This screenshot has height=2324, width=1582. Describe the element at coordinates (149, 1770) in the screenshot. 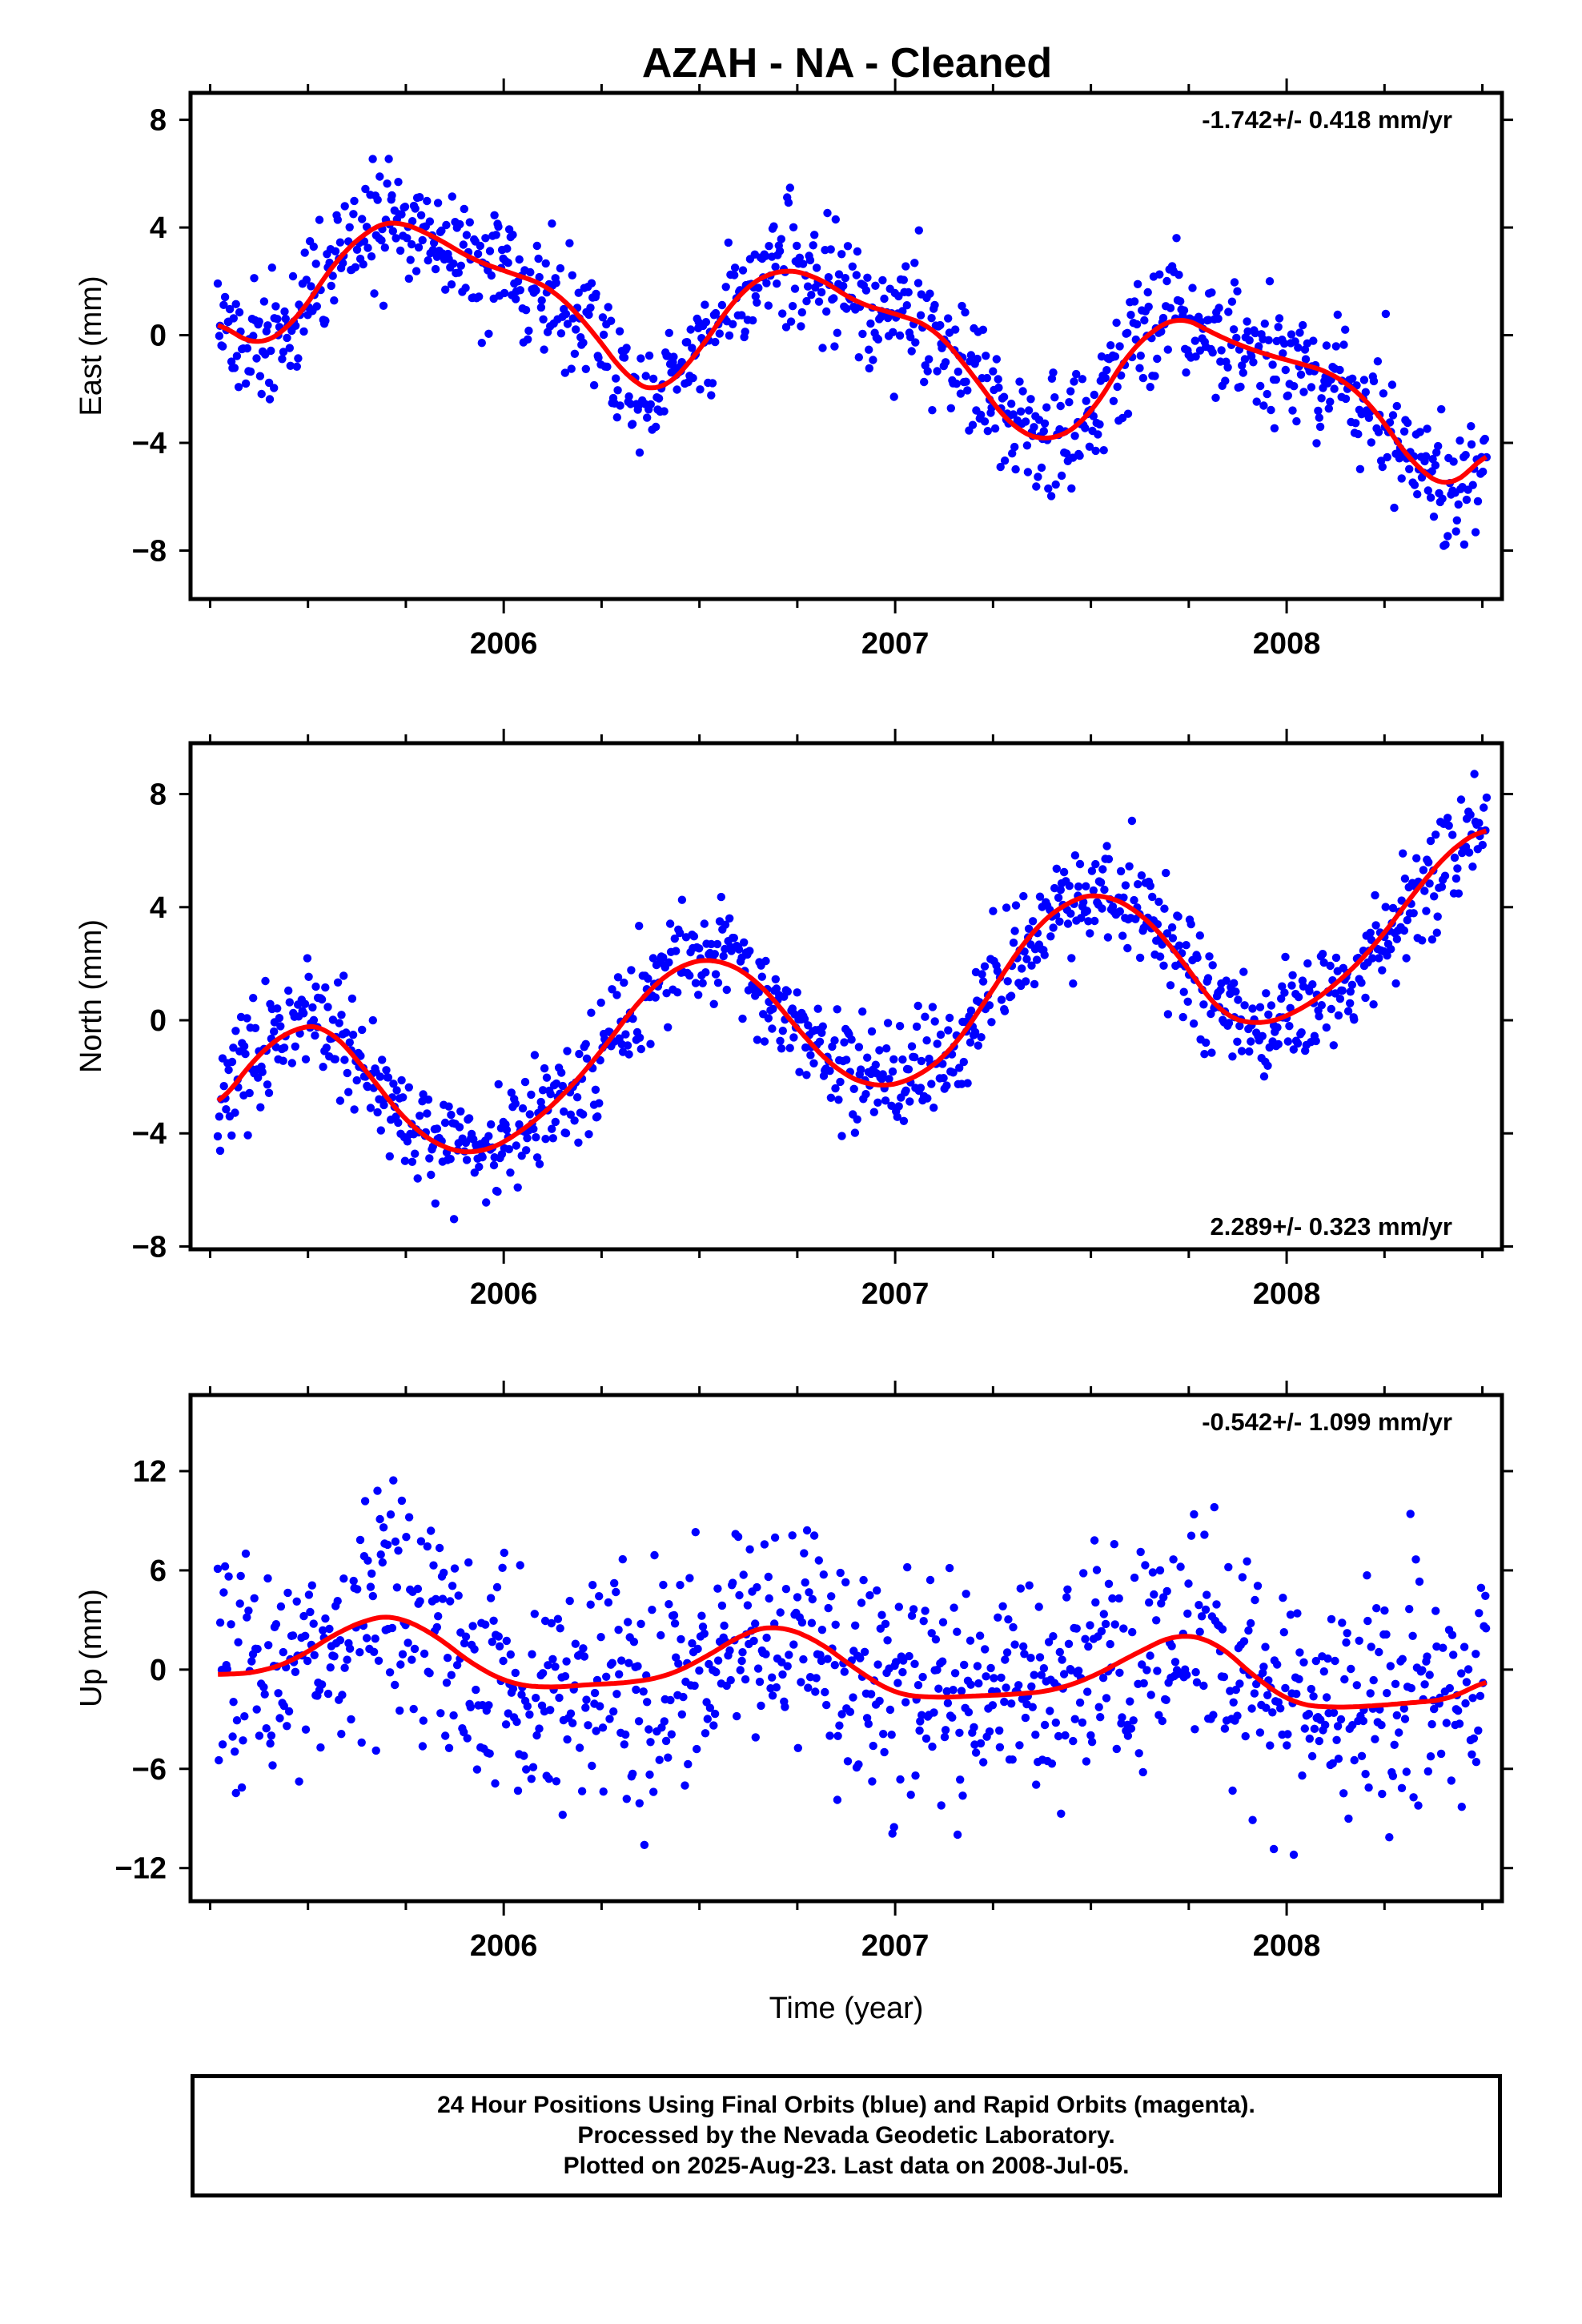

I see `y-tick-label: −6` at that location.